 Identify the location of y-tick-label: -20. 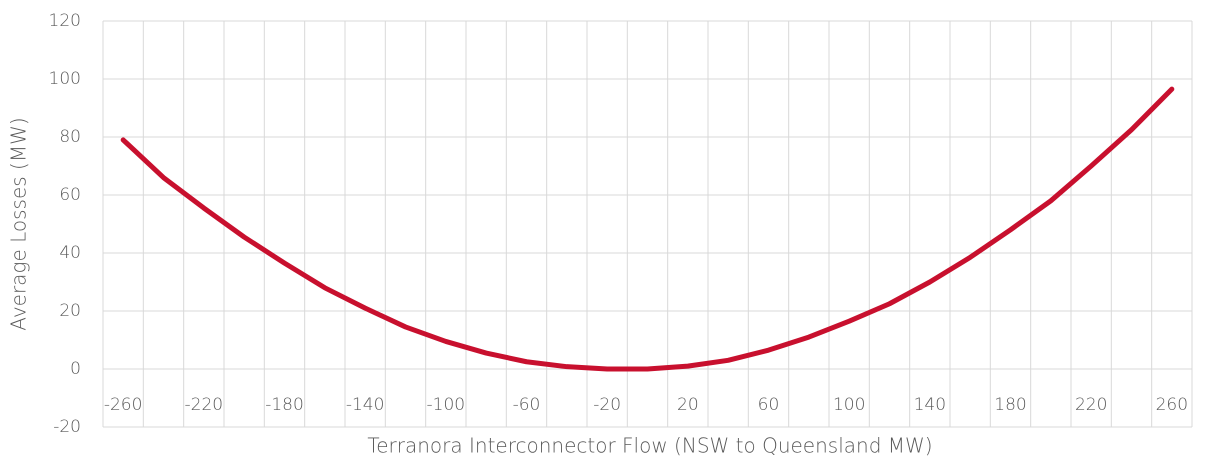
(67, 427).